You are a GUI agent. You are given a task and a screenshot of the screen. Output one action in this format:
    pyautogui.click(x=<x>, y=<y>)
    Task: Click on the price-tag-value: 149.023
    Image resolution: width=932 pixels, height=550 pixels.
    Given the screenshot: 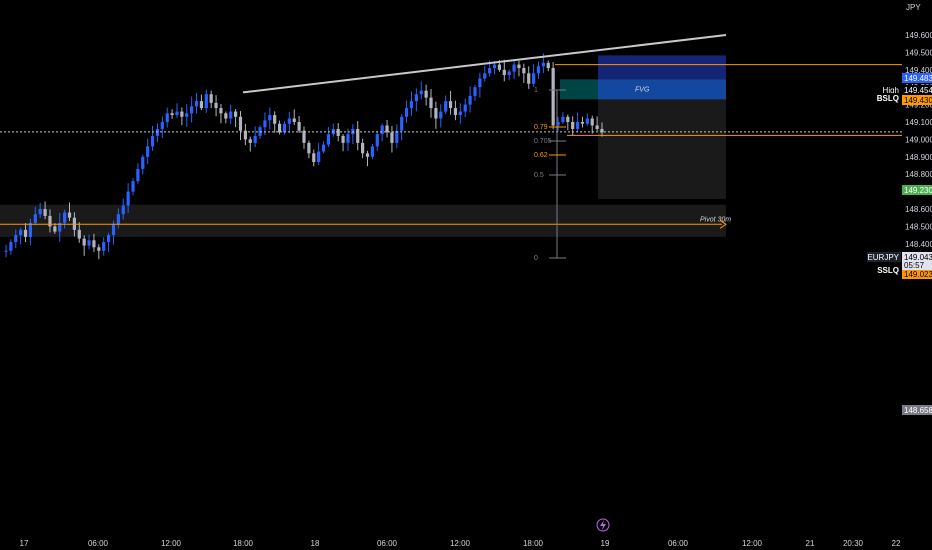 What is the action you would take?
    pyautogui.click(x=918, y=274)
    